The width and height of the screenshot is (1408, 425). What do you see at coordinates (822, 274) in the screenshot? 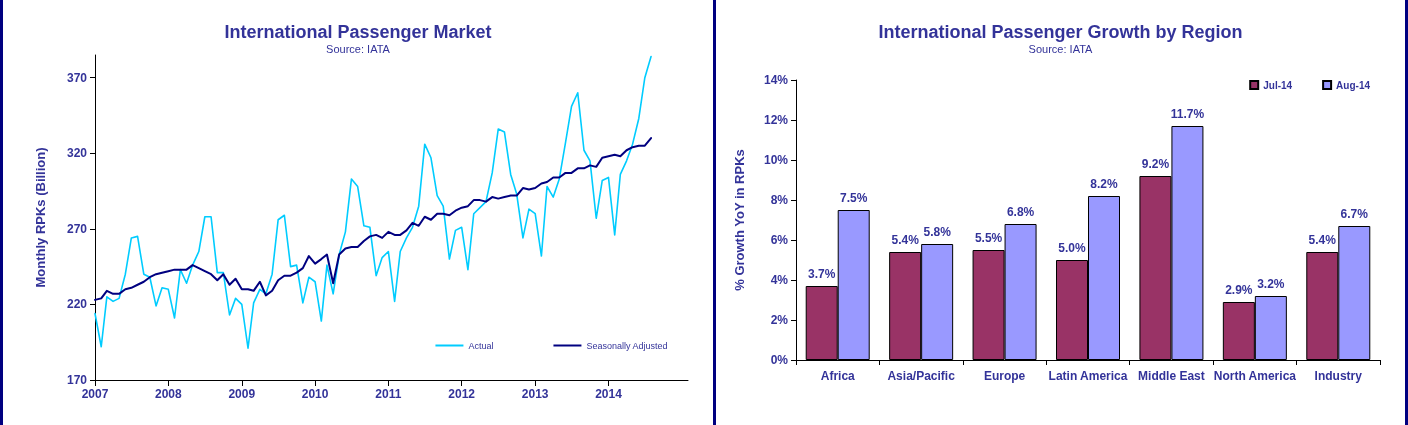
I see `data-label: 3.7%` at bounding box center [822, 274].